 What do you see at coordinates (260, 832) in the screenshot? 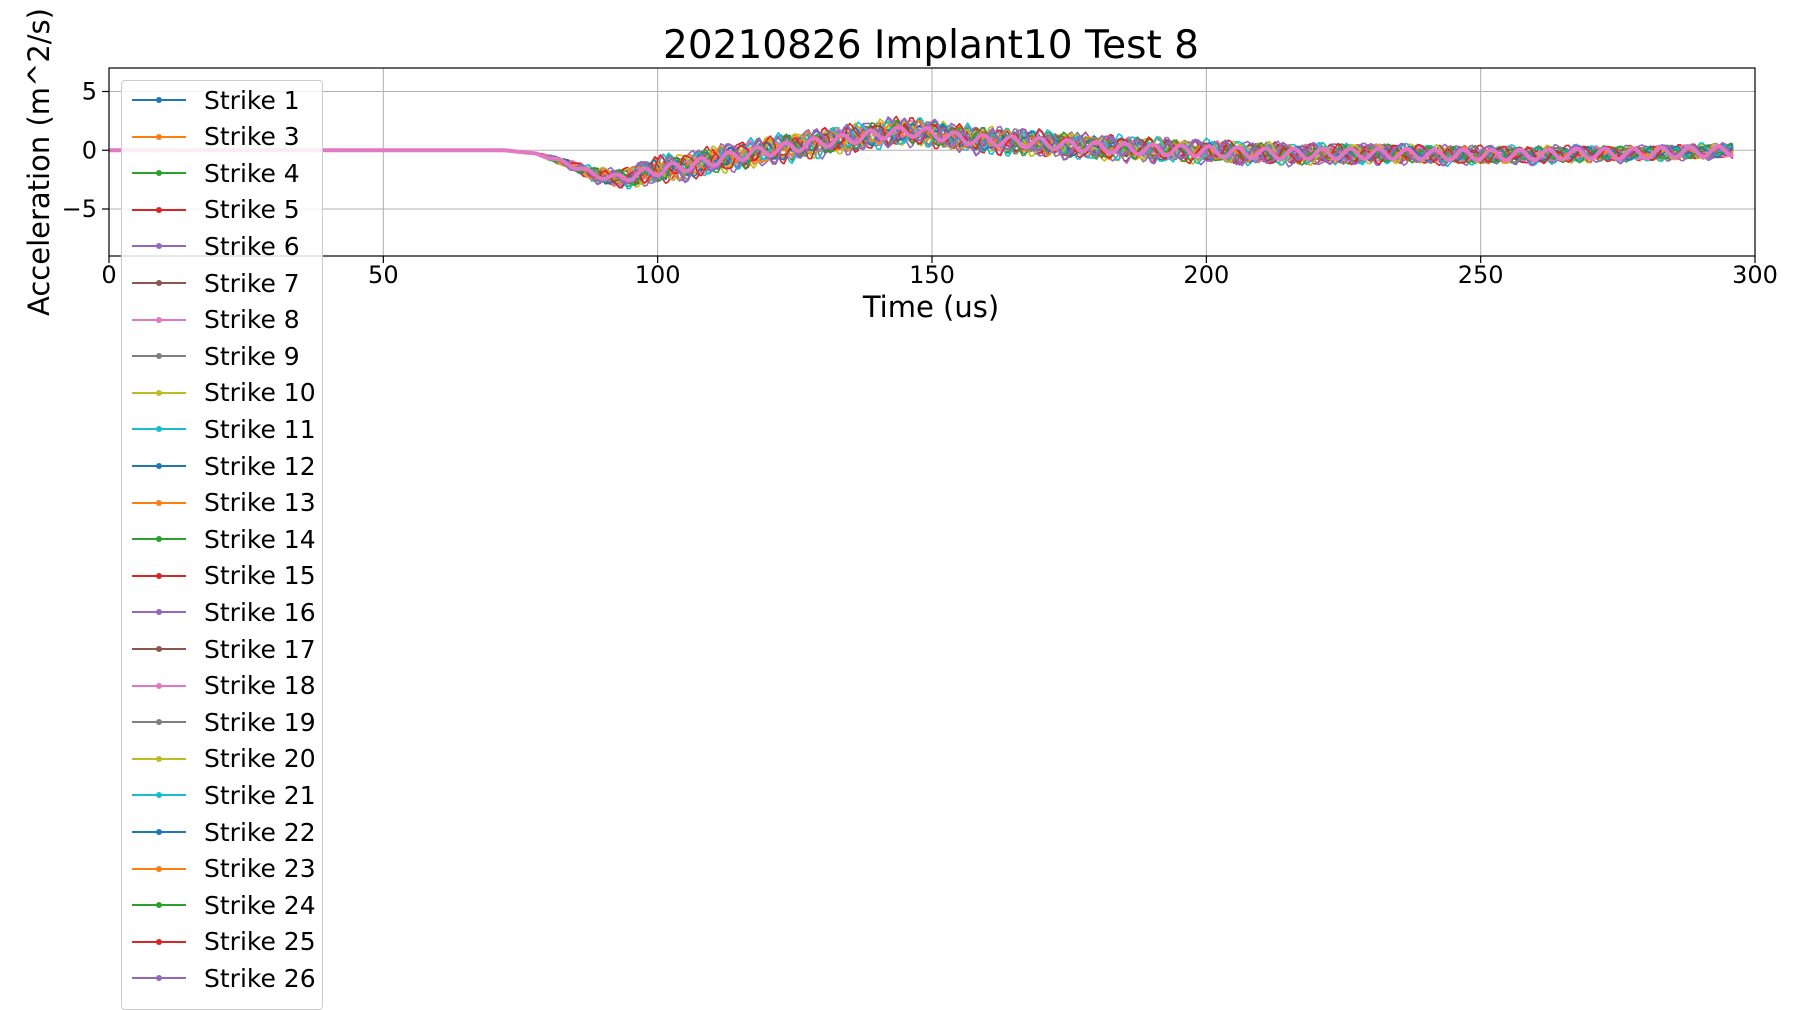
I see `legend-label: Strike 22` at bounding box center [260, 832].